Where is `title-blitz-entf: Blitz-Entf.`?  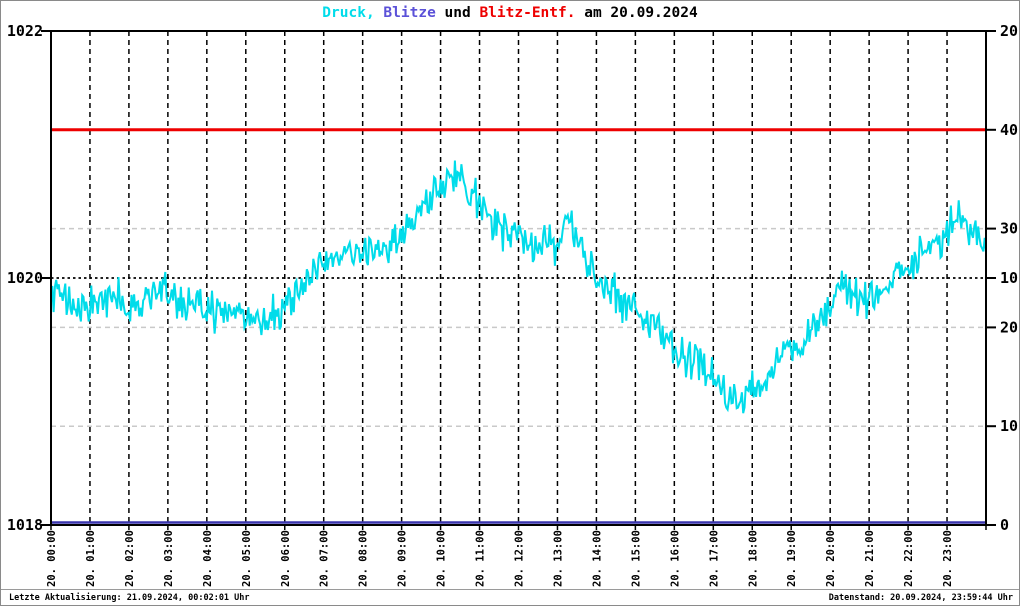 title-blitz-entf: Blitz-Entf. is located at coordinates (527, 13).